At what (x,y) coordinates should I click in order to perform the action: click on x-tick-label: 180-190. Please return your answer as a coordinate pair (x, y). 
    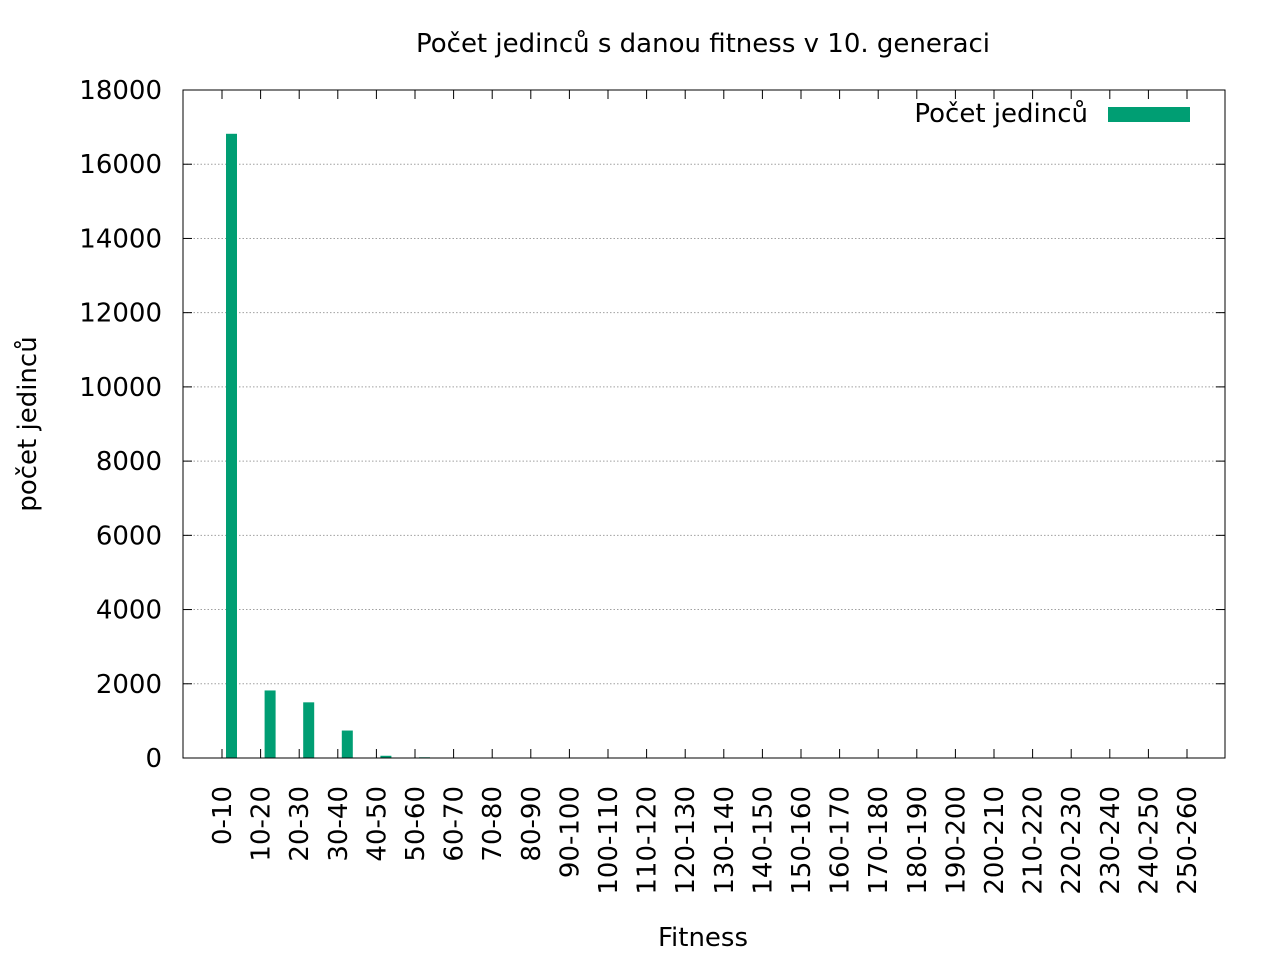
    Looking at the image, I should click on (918, 840).